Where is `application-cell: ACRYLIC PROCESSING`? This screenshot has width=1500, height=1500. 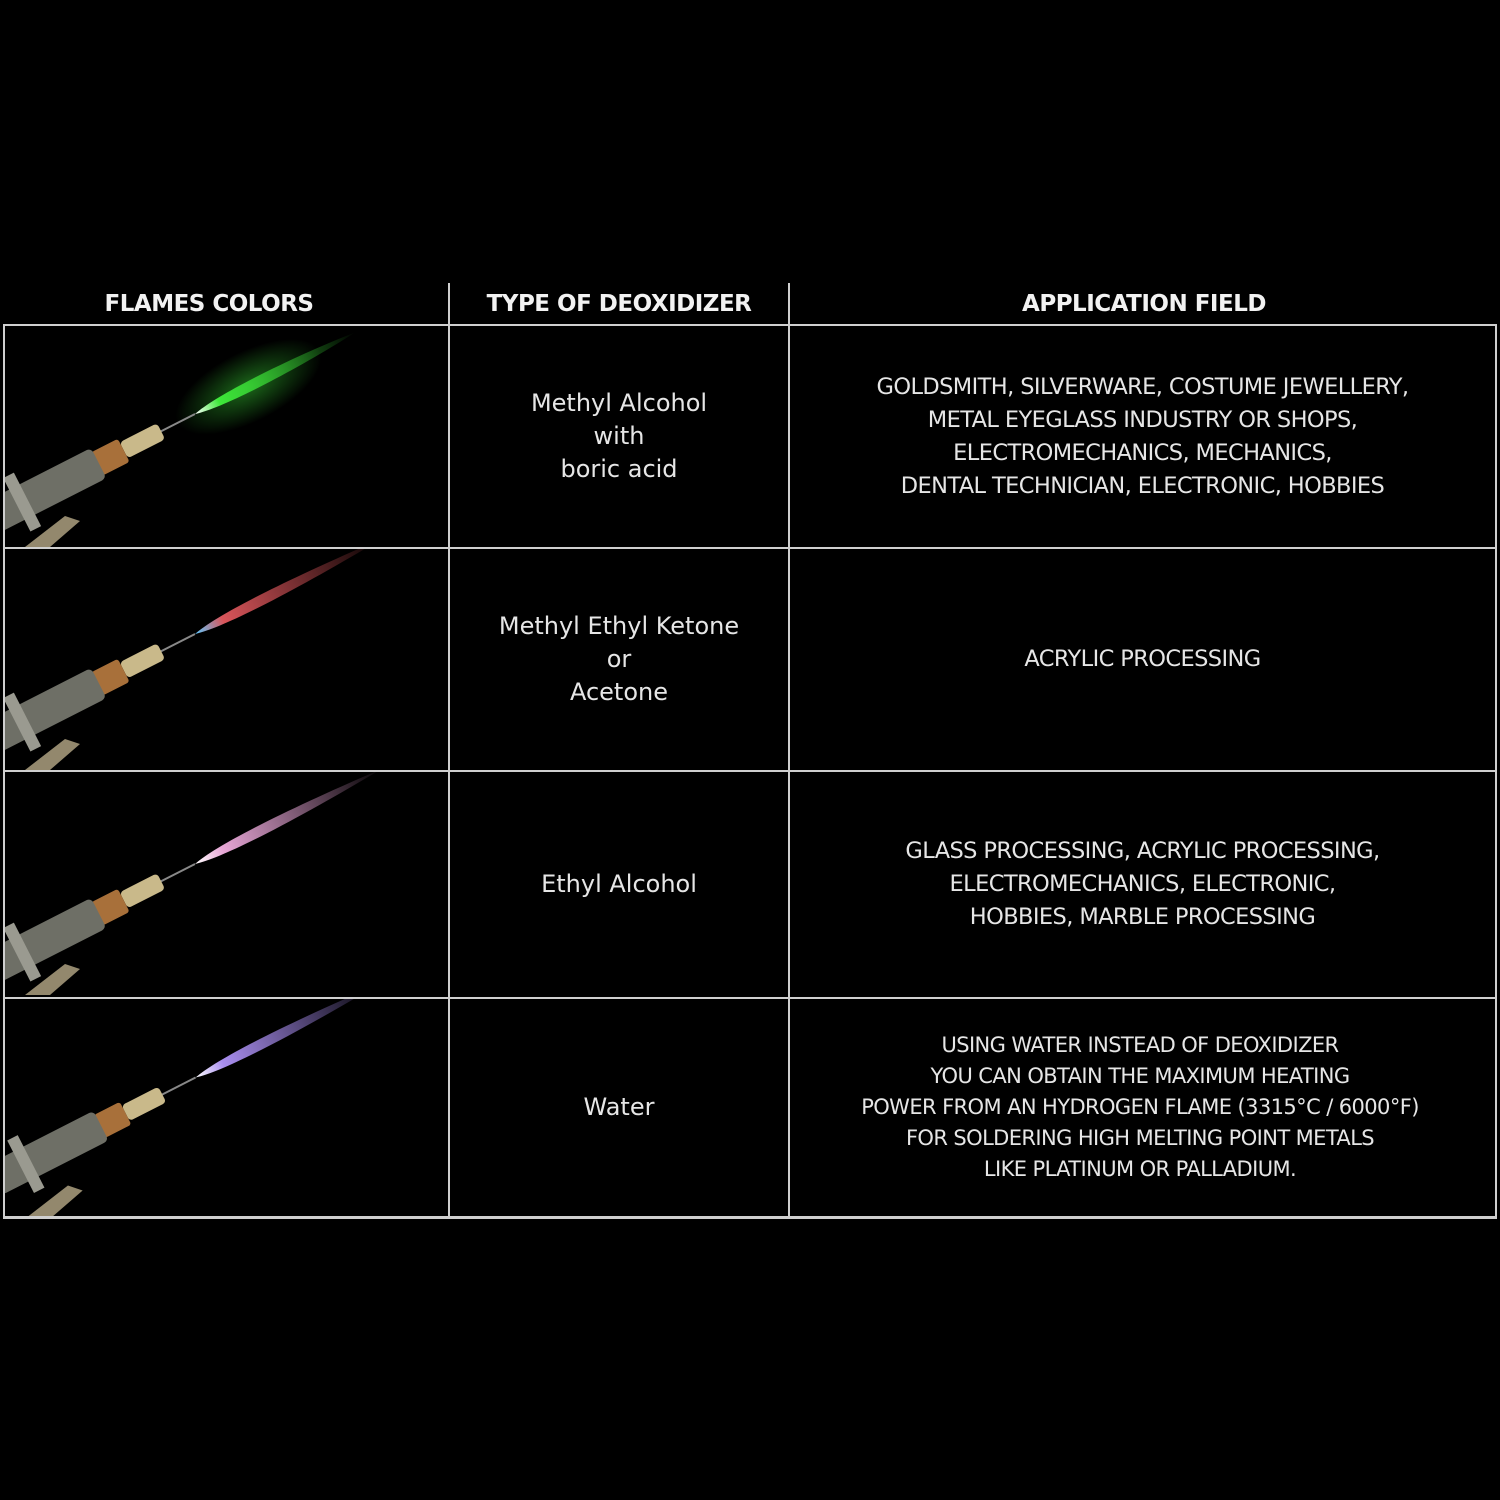 application-cell: ACRYLIC PROCESSING is located at coordinates (1142, 659).